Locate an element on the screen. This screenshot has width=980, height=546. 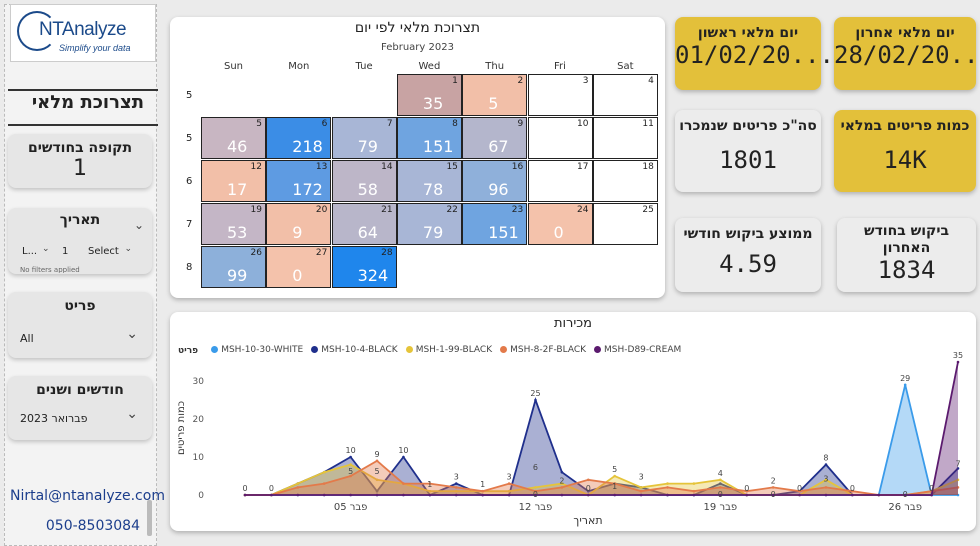
legend-item: MSH-10-30-WHITE is located at coordinates (257, 350).